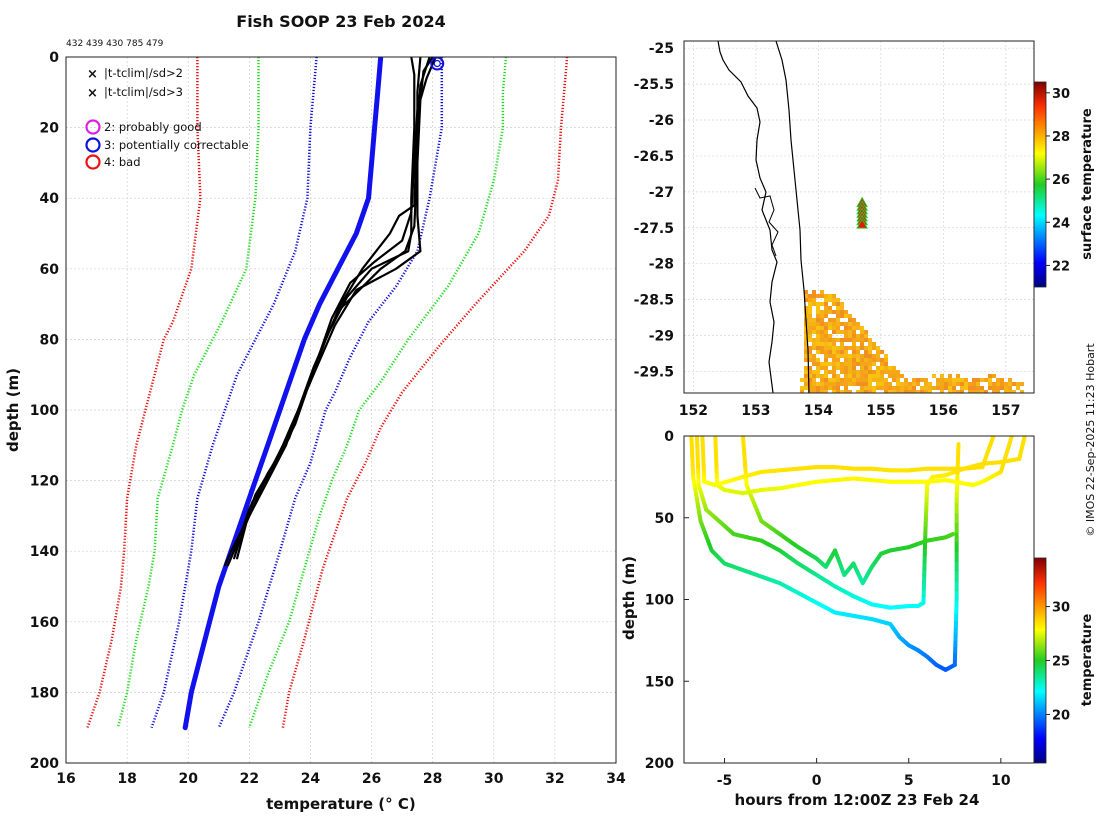  Describe the element at coordinates (654, 301) in the screenshot. I see `map-y-tick-label: -28.5` at that location.